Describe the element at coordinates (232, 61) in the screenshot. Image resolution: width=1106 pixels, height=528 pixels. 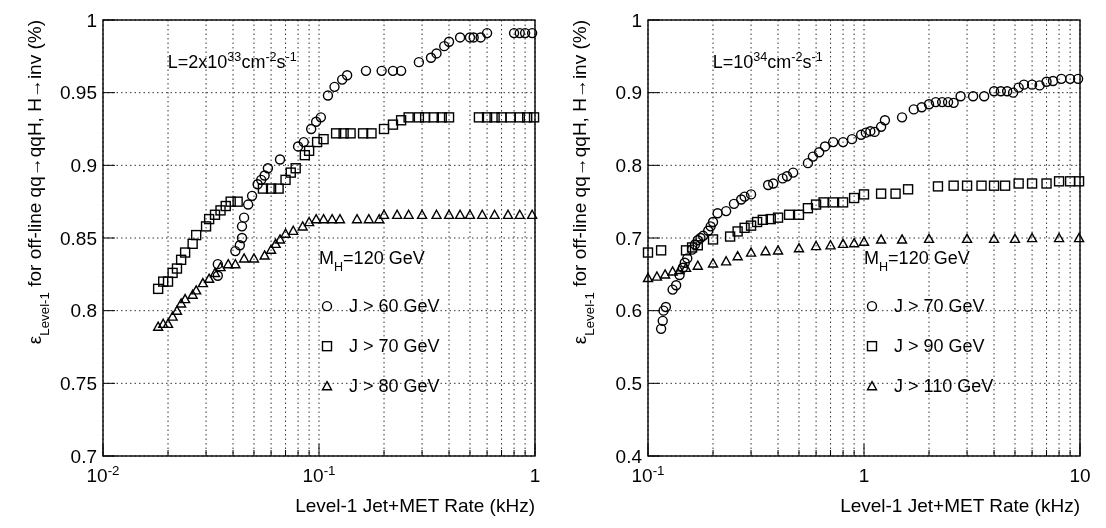
I see `annotation: L=2x10$^{33}$cm$^{-2}$s$^{-1}$` at that location.